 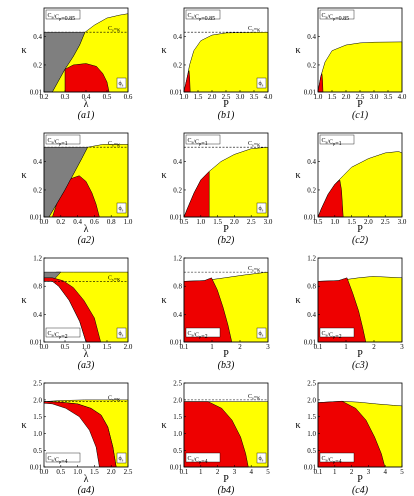 I want to click on x-tick-label: 3, so click(x=369, y=472).